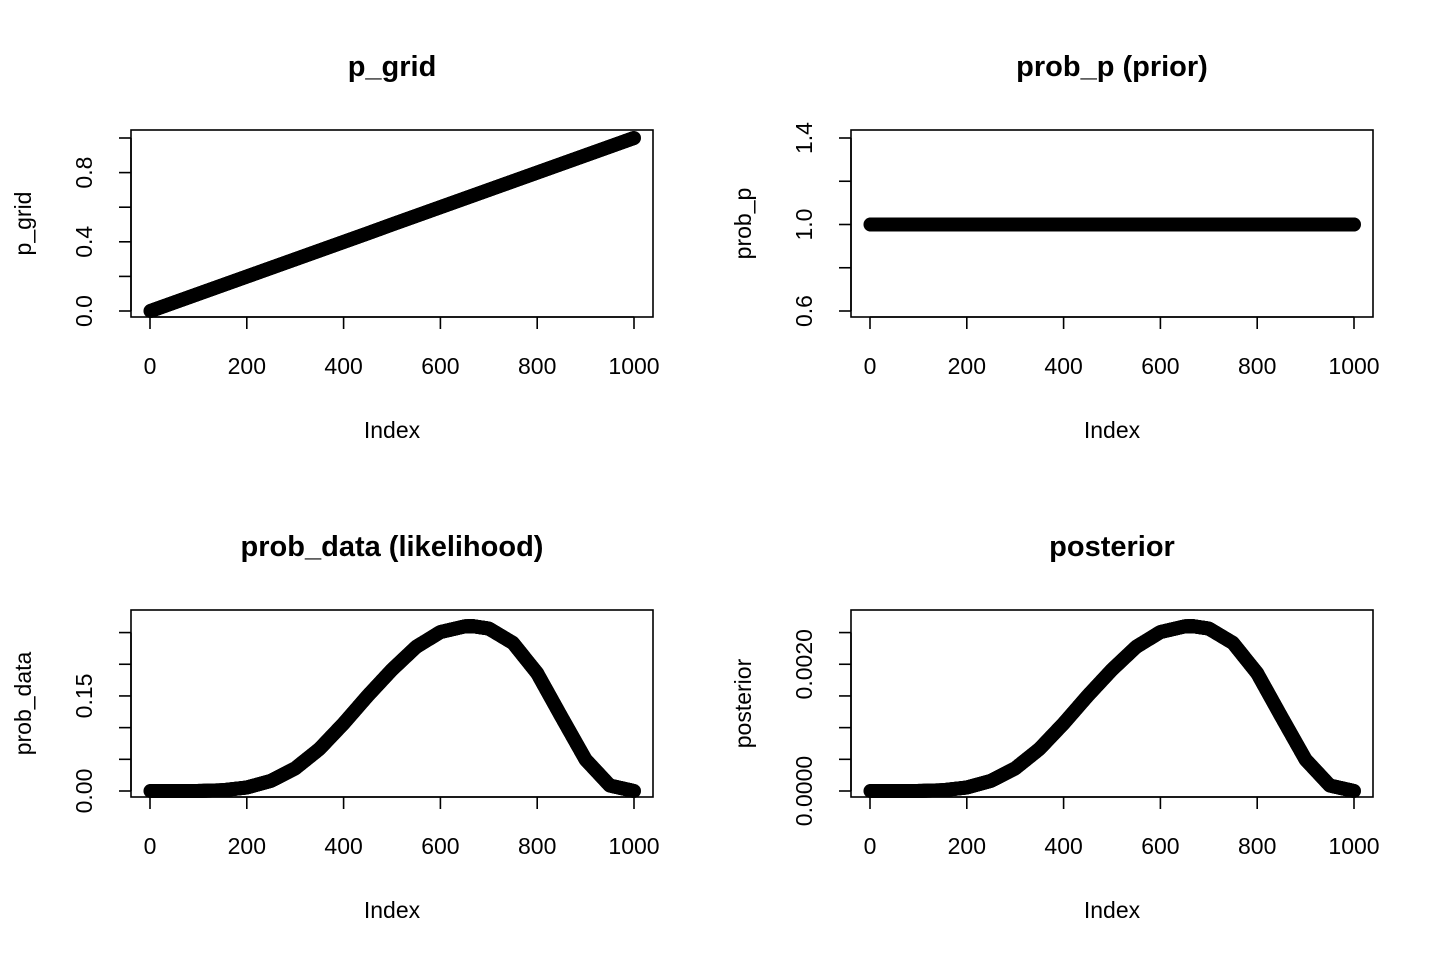 This screenshot has width=1440, height=960. What do you see at coordinates (821, 224) in the screenshot?
I see `y-axis: 0.6 1.0 1.4` at bounding box center [821, 224].